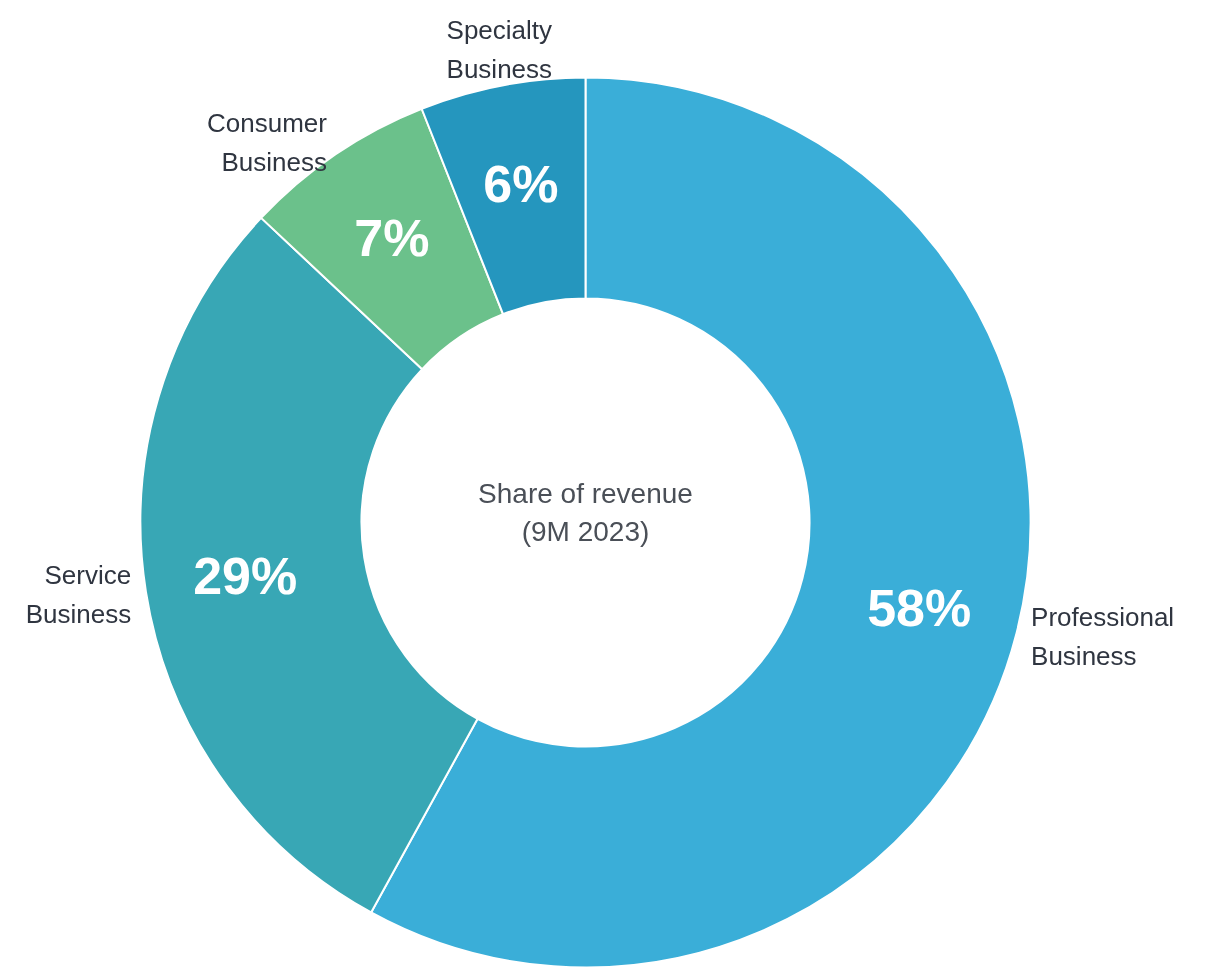 The height and width of the screenshot is (973, 1217). Describe the element at coordinates (78, 594) in the screenshot. I see `slice-label: Service Business` at that location.